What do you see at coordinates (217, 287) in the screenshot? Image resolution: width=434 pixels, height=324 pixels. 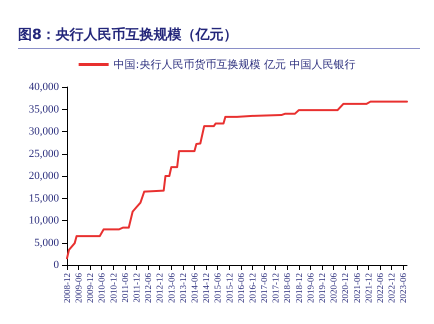 I see `x-tick-label: 2015-06` at bounding box center [217, 287].